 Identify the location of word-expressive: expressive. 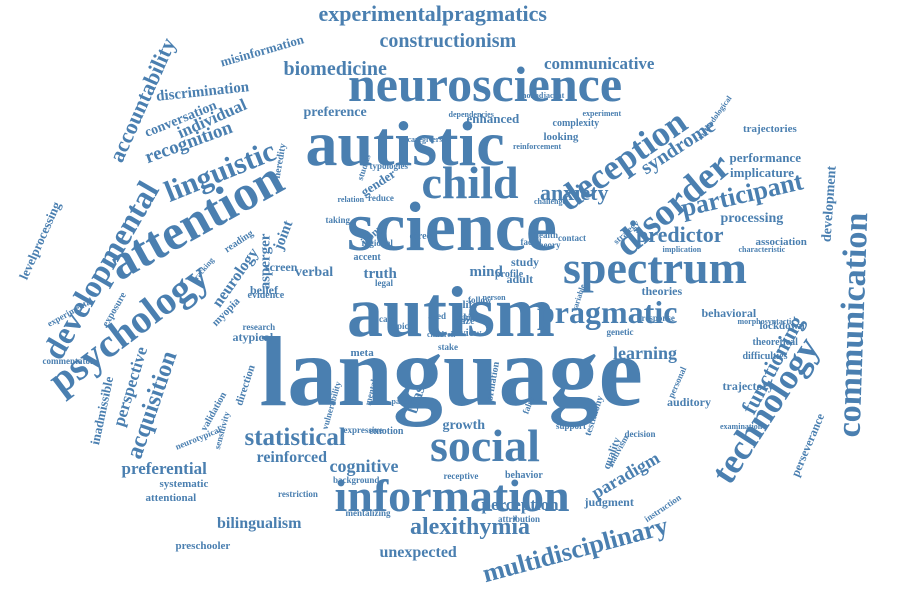
(363, 430).